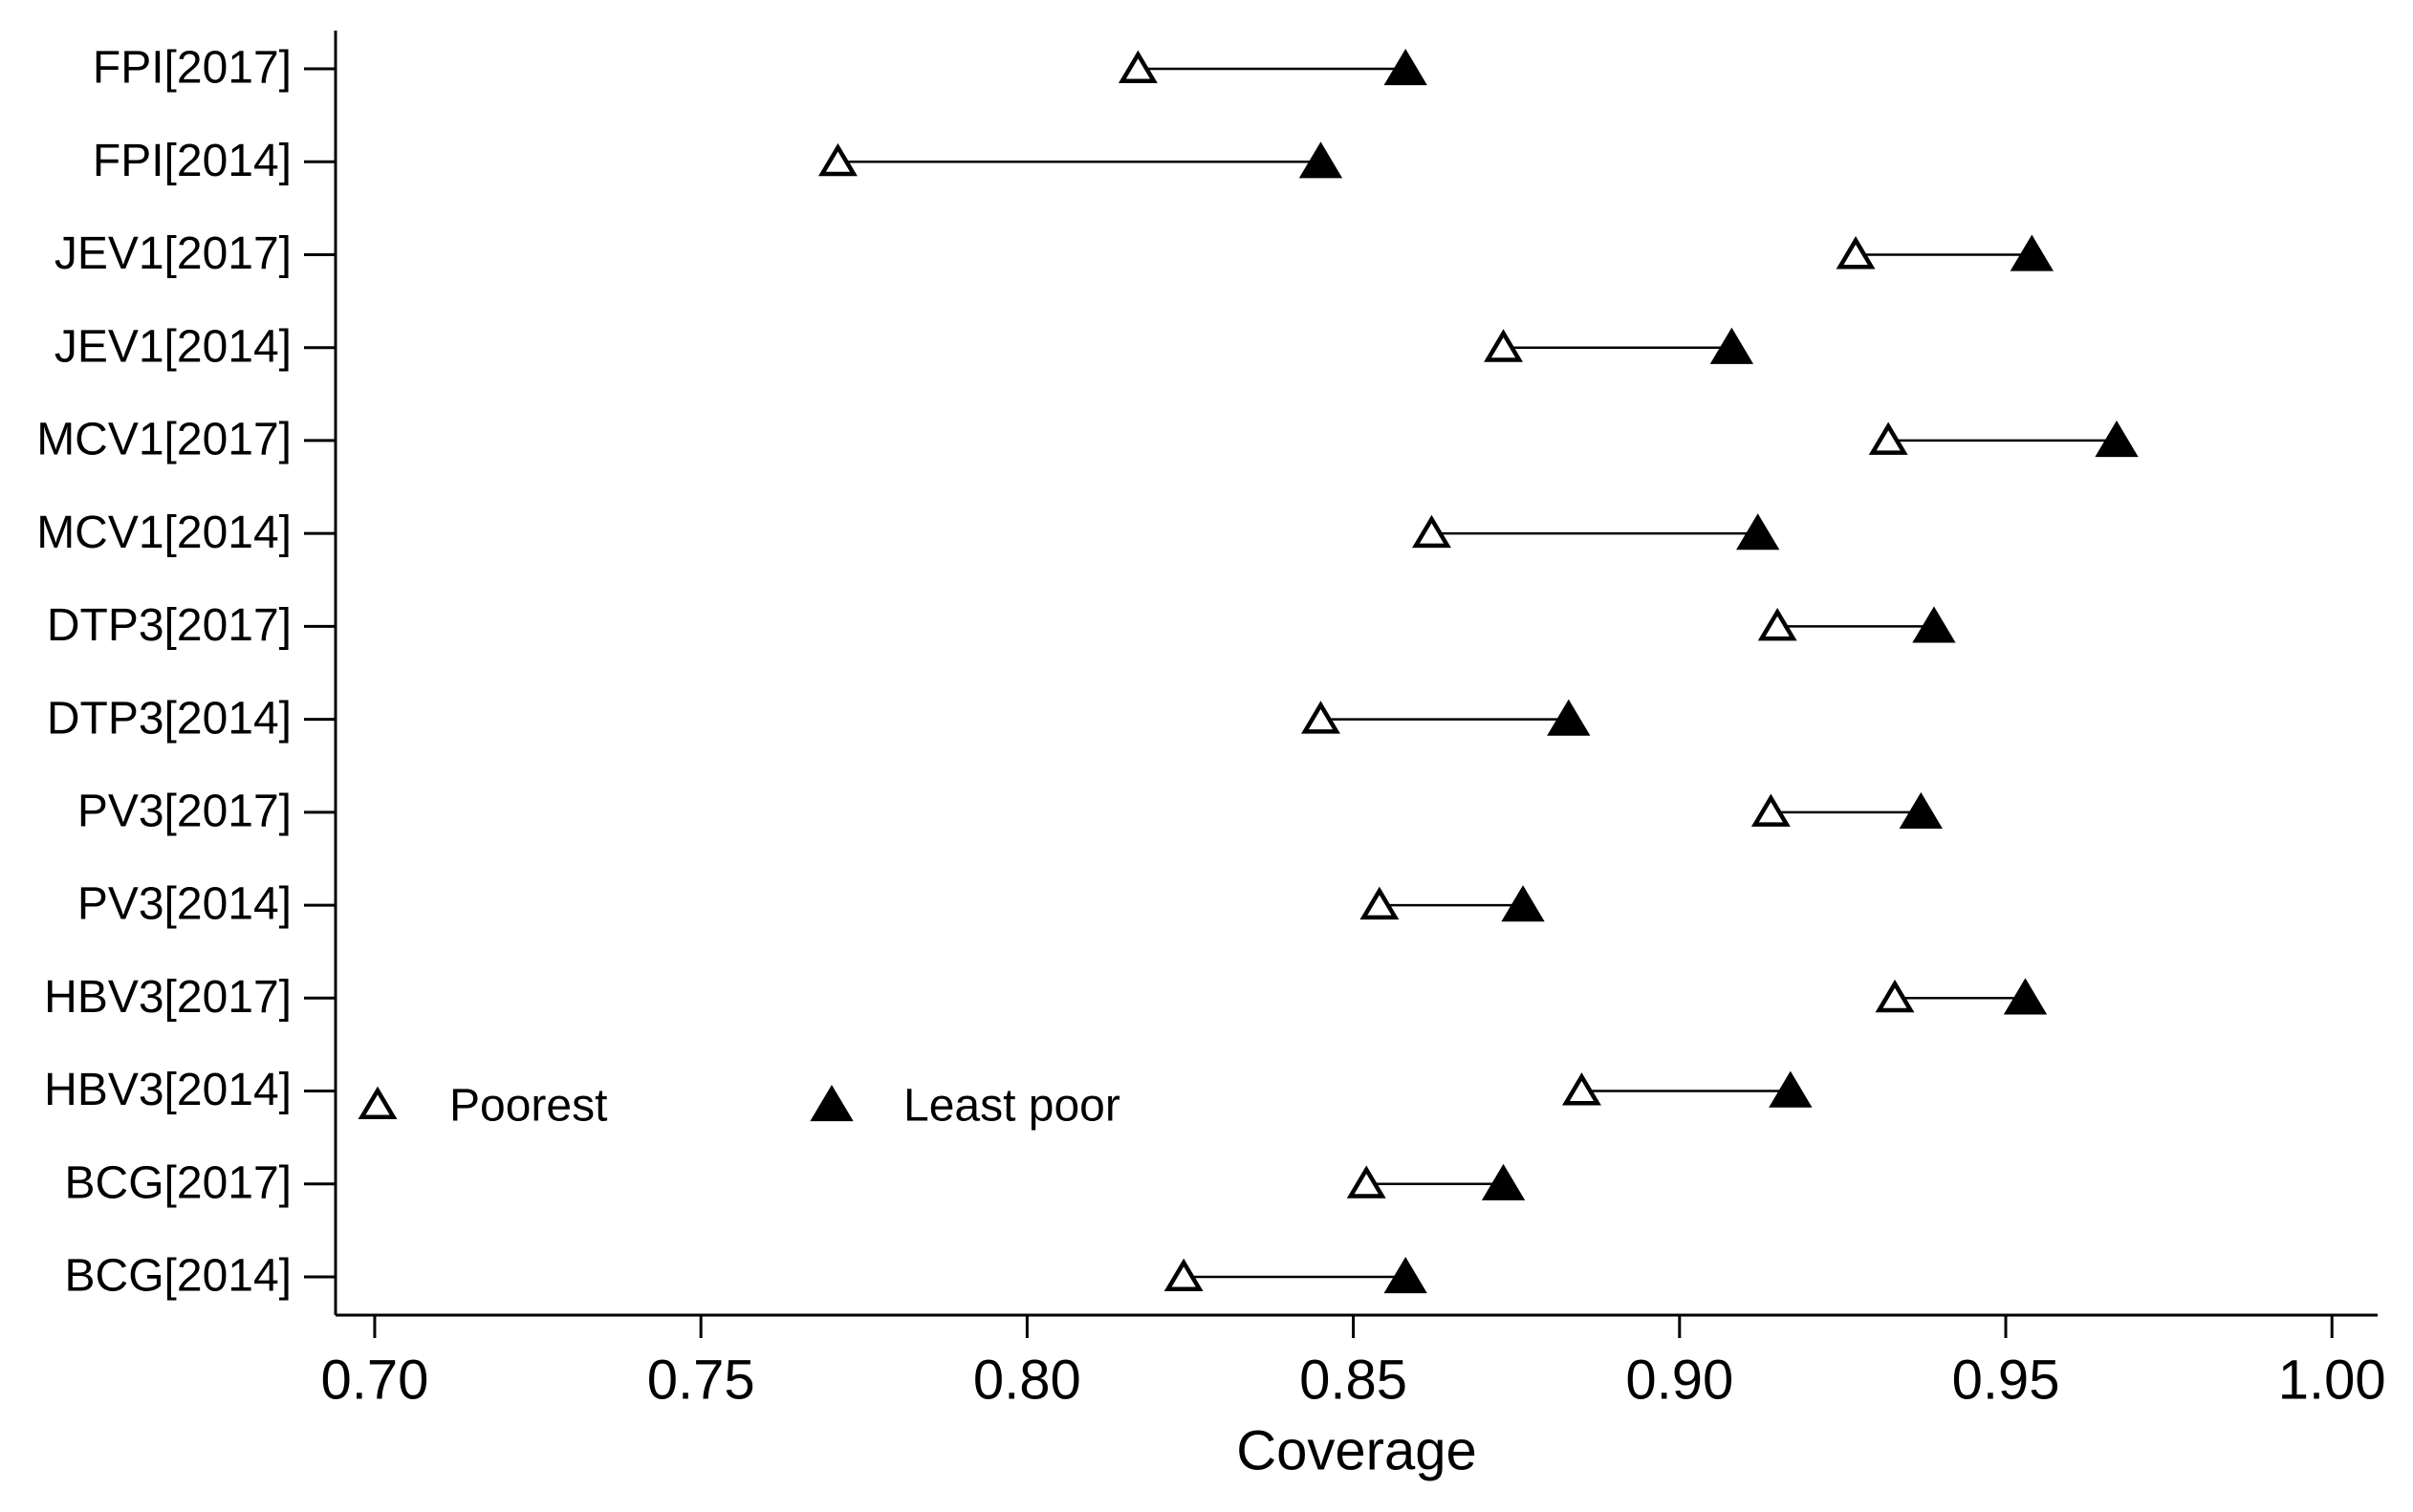  What do you see at coordinates (1027, 1380) in the screenshot?
I see `x-tick-label: 0.80` at bounding box center [1027, 1380].